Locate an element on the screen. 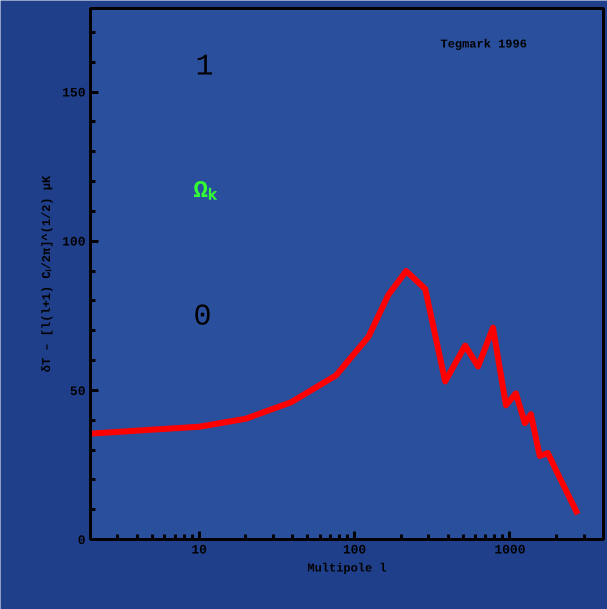 The width and height of the screenshot is (607, 609). y-axis-title: δT – [l(l+1) Cₗ/2π]^(1/2) μK is located at coordinates (47, 273).